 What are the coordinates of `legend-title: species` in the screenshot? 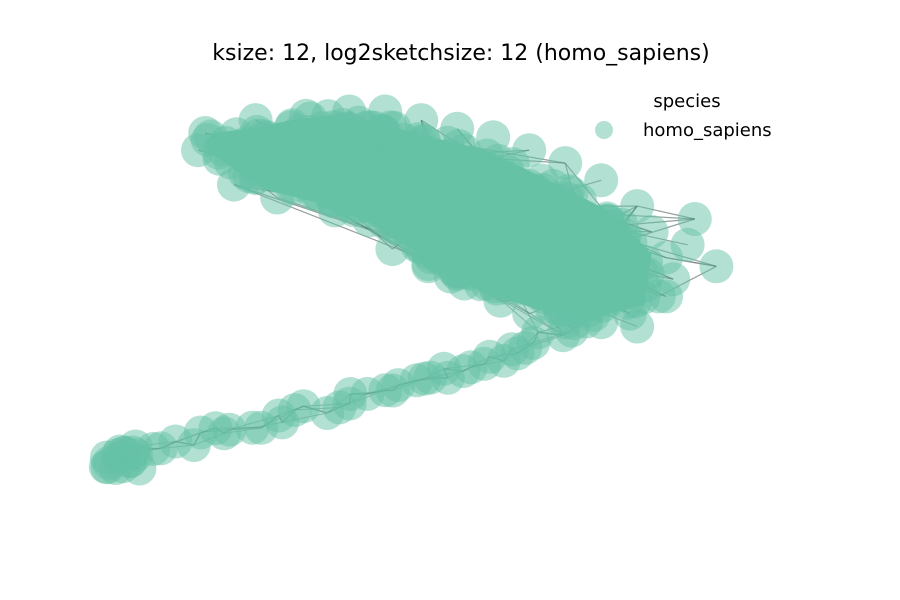 It's located at (686, 101).